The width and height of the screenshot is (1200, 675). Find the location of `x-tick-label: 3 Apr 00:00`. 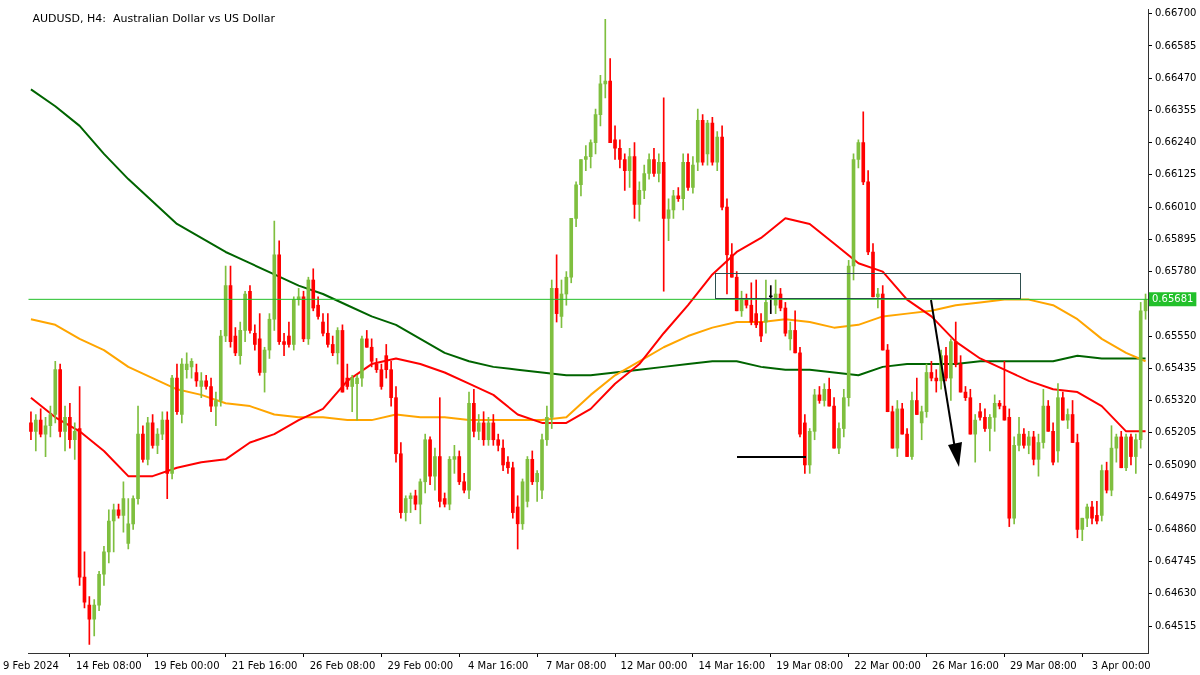

x-tick-label: 3 Apr 00:00 is located at coordinates (1121, 665).